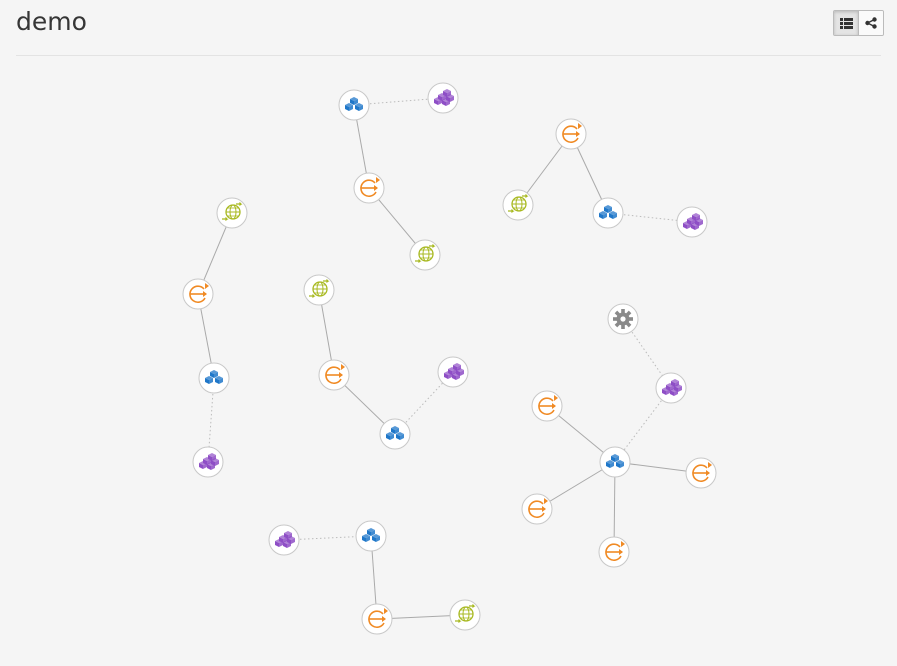  I want to click on share-icon, so click(871, 23).